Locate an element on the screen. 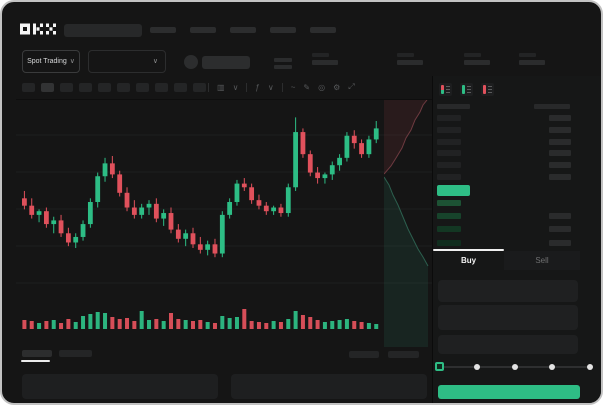 The image size is (603, 405). tab-sell: Sell is located at coordinates (542, 260).